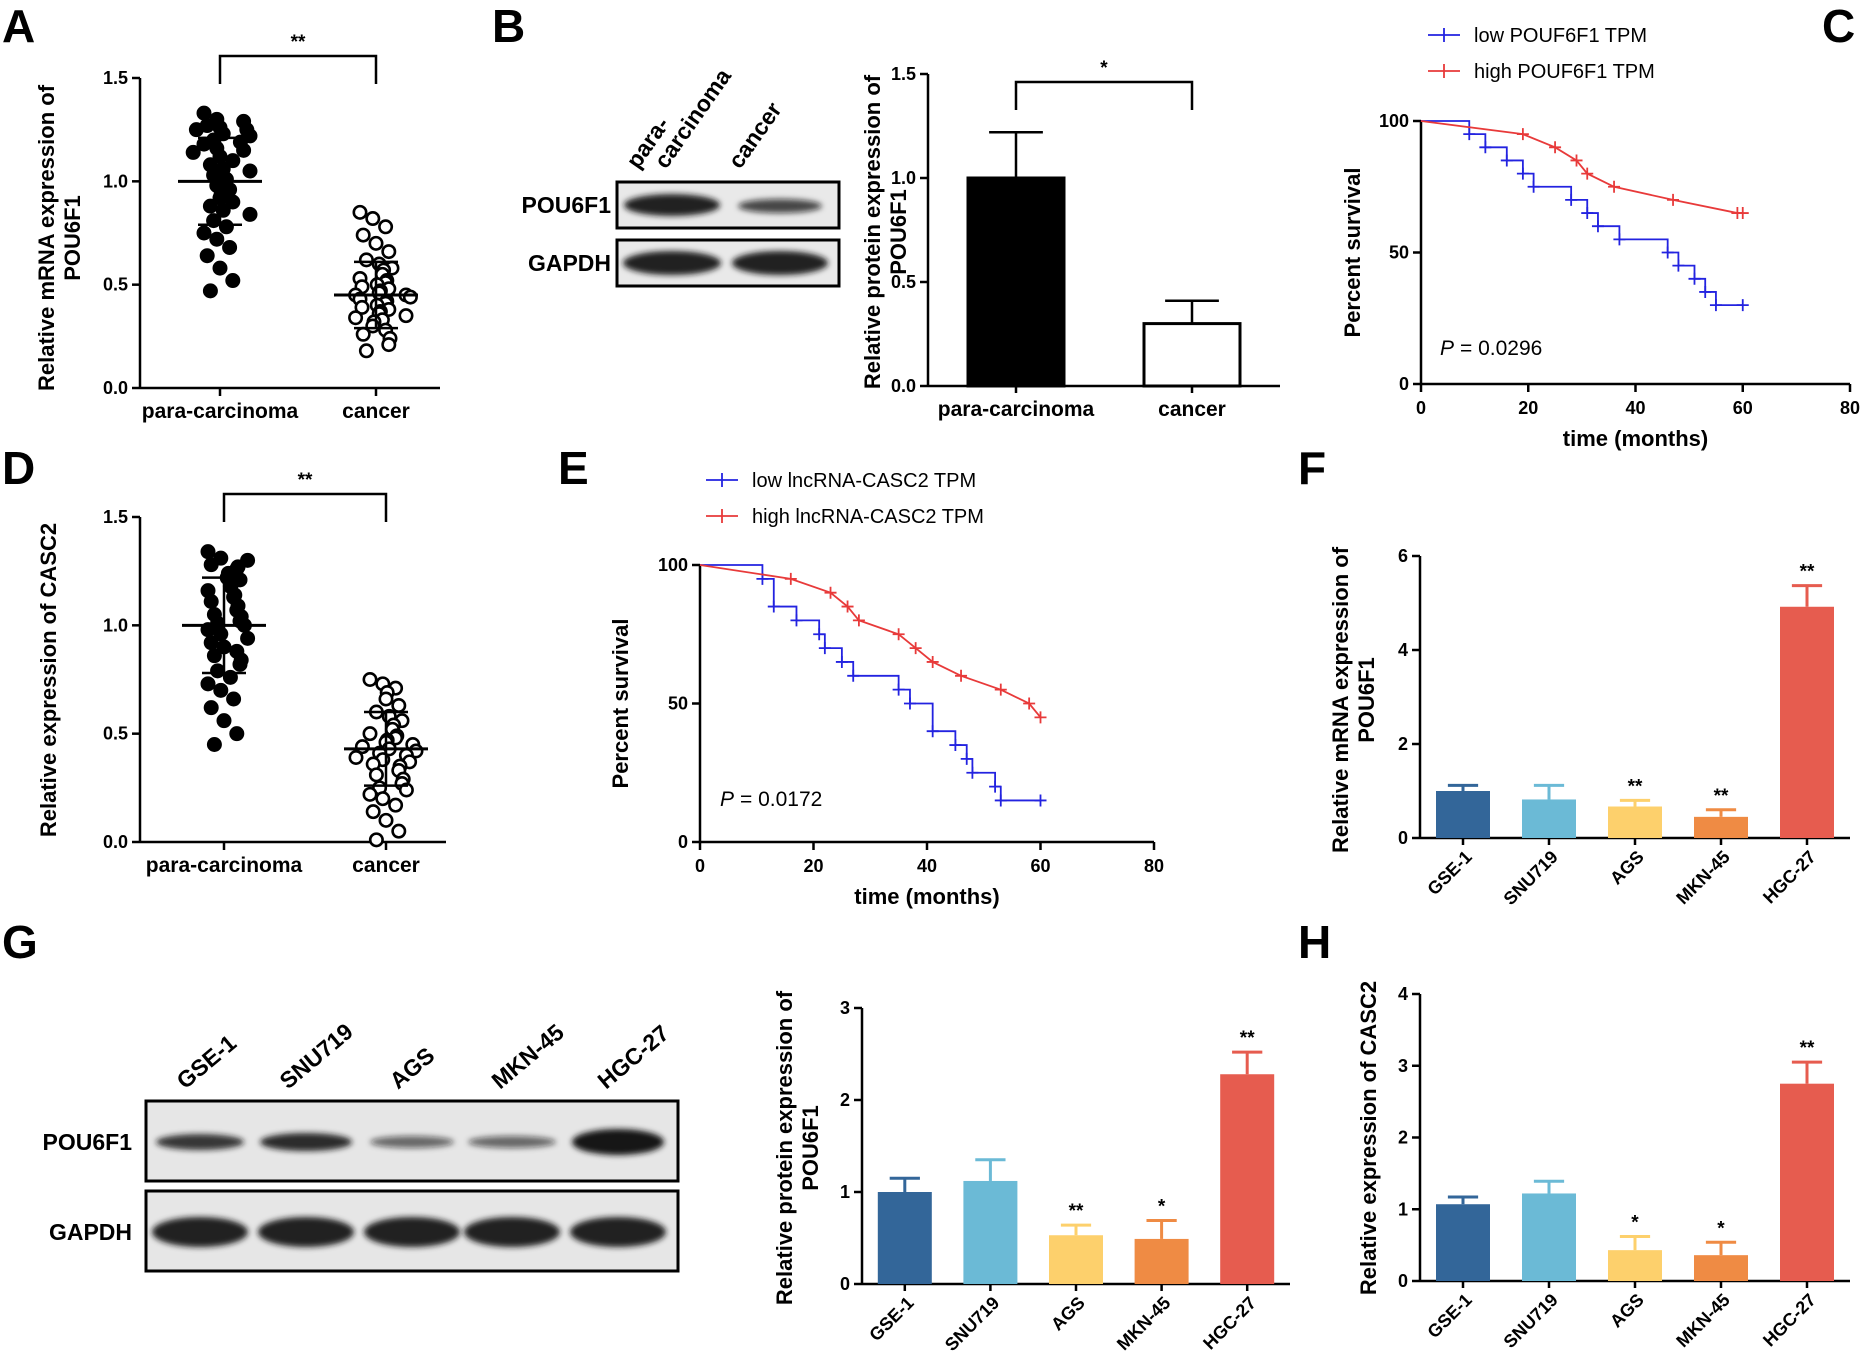 This screenshot has width=1867, height=1364. I want to click on x-category-label: para-carcinoma, so click(220, 411).